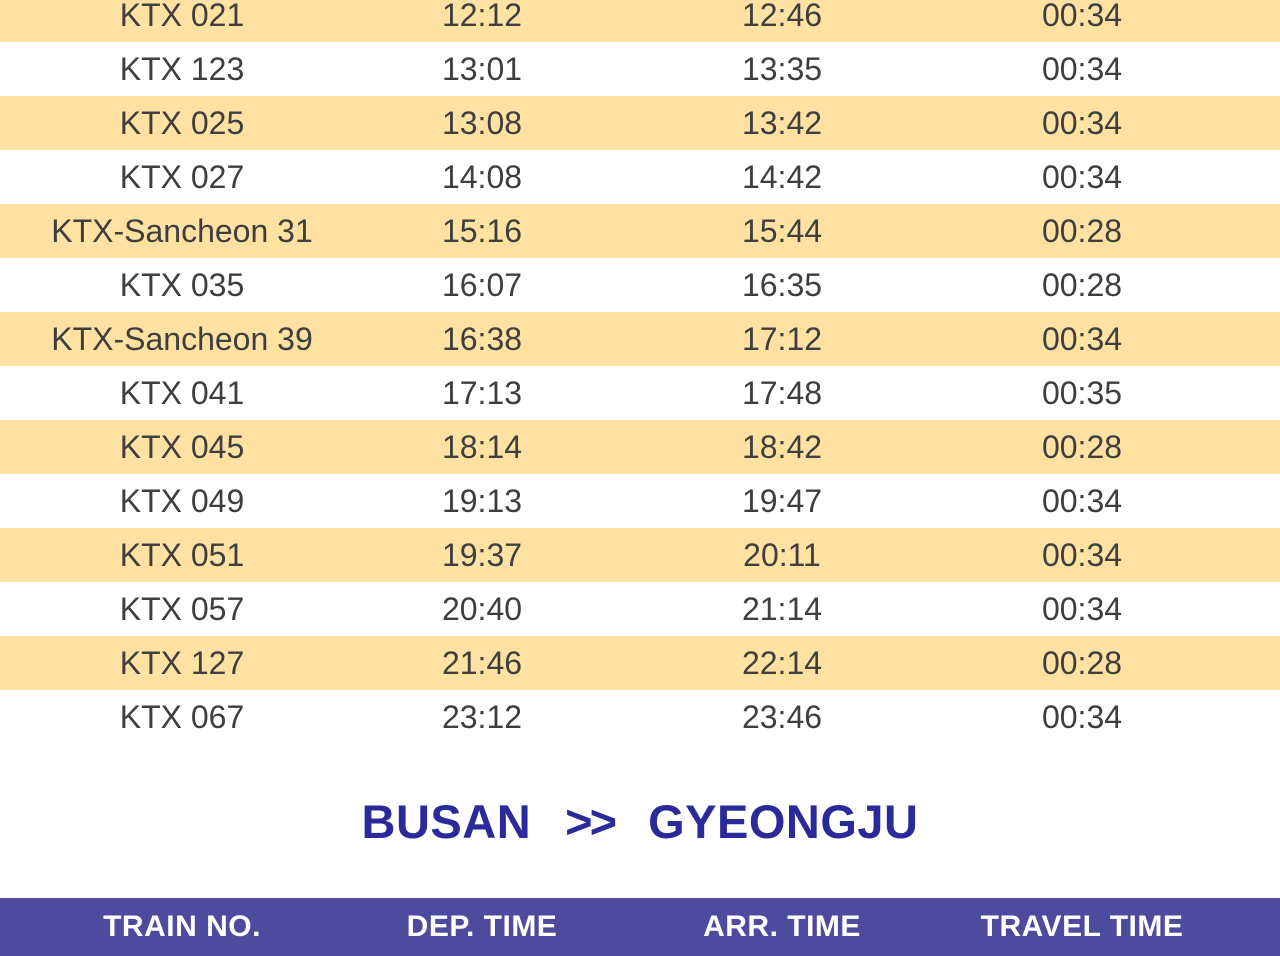  Describe the element at coordinates (482, 230) in the screenshot. I see `dep-time-cell: 15:16` at that location.